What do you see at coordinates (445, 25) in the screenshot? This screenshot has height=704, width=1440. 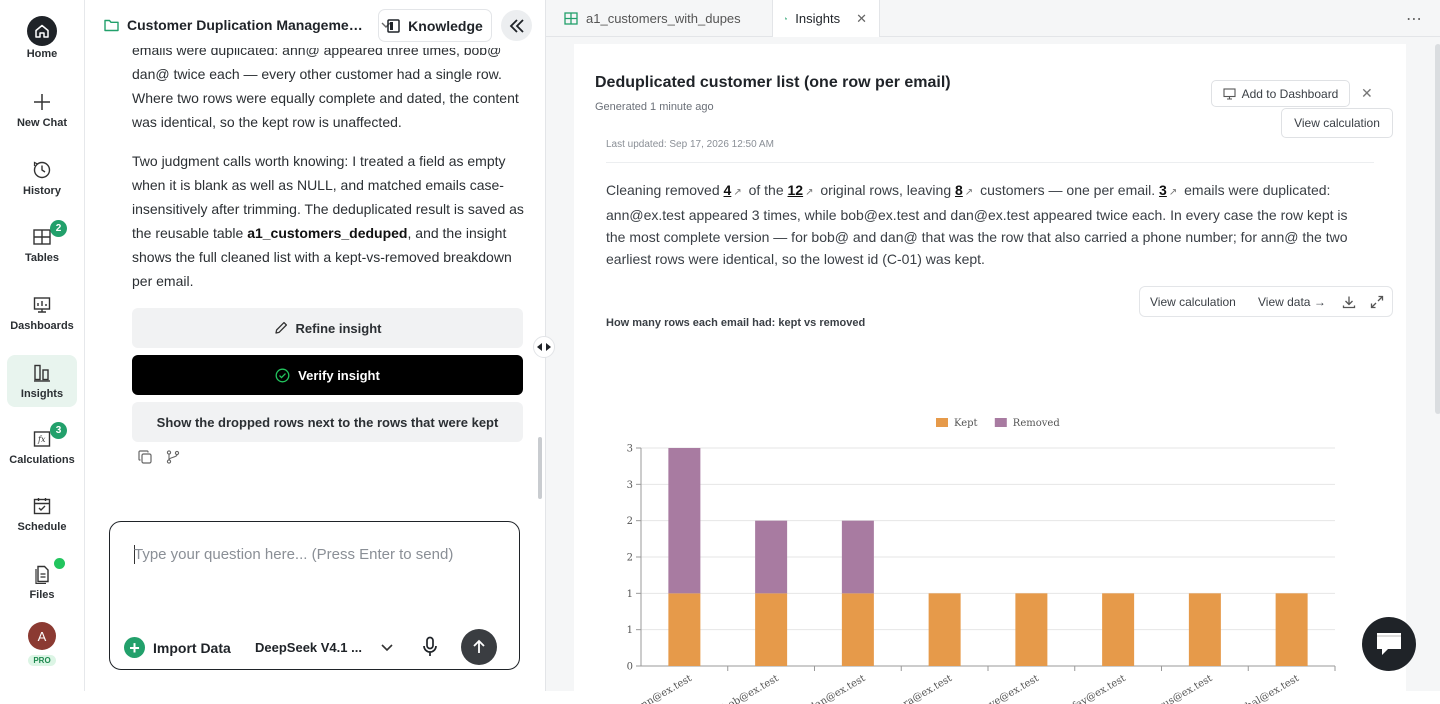 I see `knowledge-label: Knowledge` at bounding box center [445, 25].